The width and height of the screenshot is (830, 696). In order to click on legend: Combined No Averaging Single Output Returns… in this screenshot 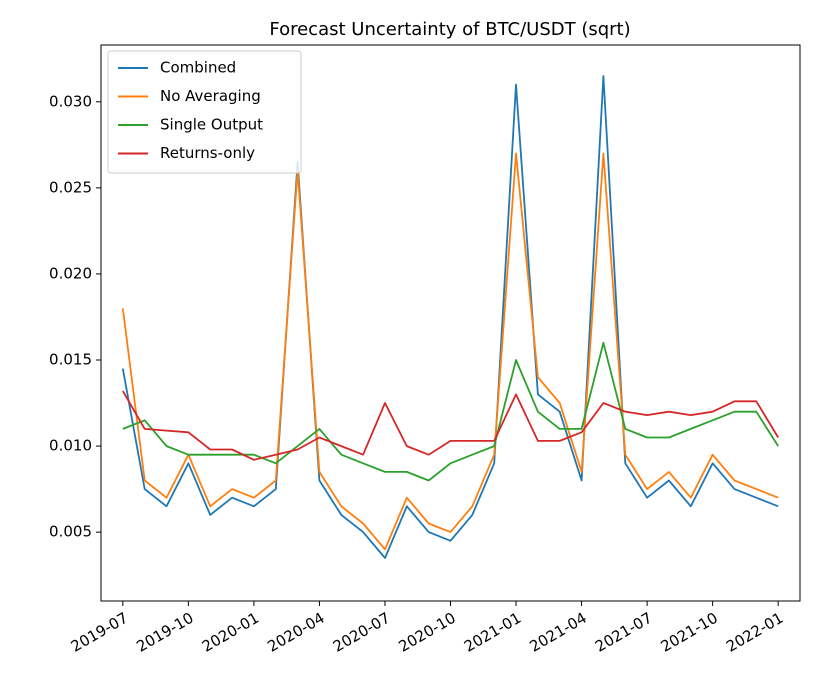, I will do `click(204, 112)`.